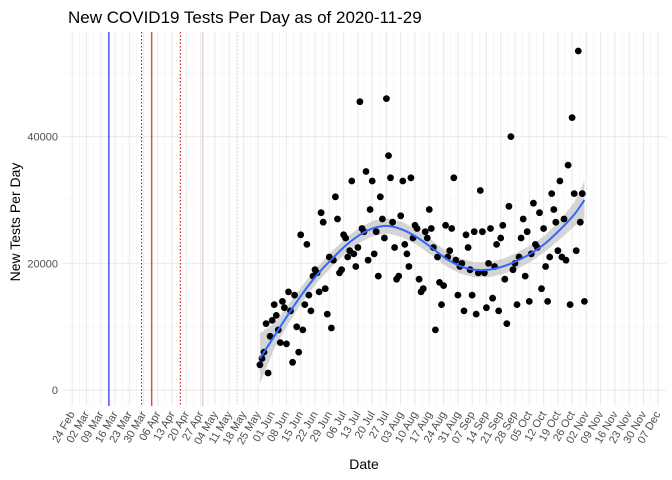 The image size is (672, 480). Describe the element at coordinates (364, 464) in the screenshot. I see `x-axis-title: Date` at that location.